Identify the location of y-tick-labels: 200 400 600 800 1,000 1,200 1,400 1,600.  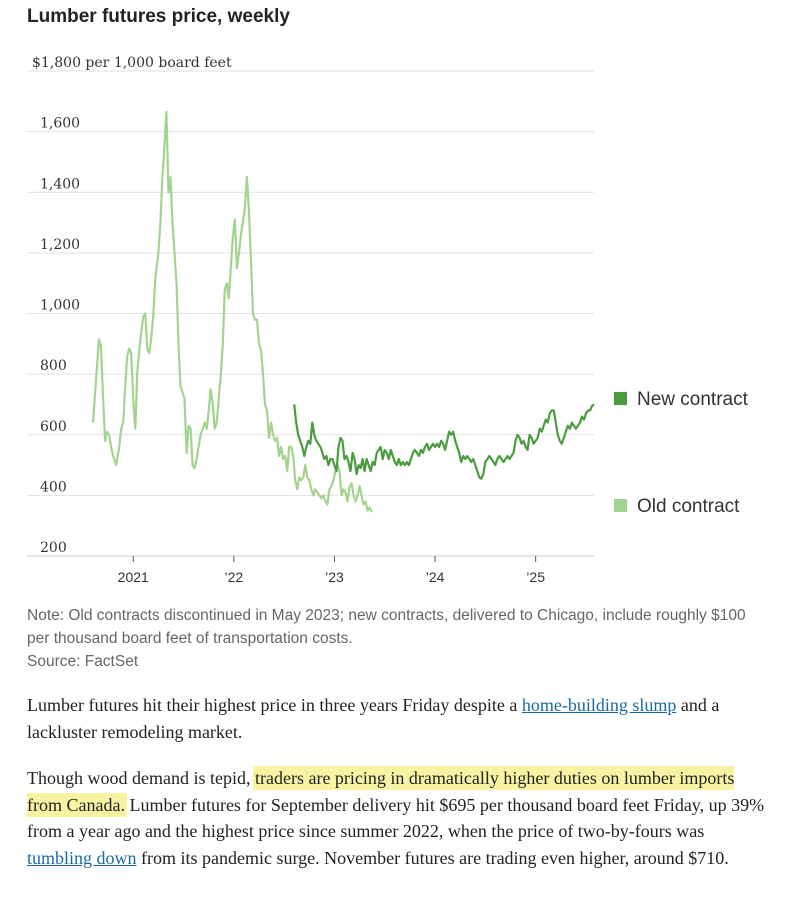
(60, 336).